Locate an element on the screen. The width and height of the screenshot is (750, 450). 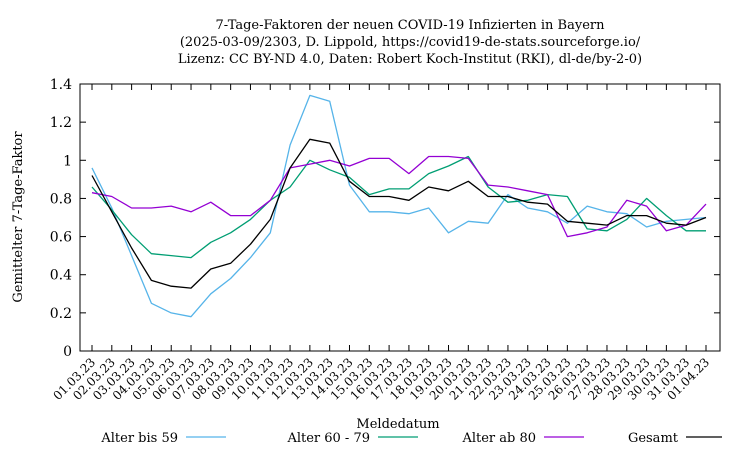
y-tick-label: 1.4 is located at coordinates (61, 85).